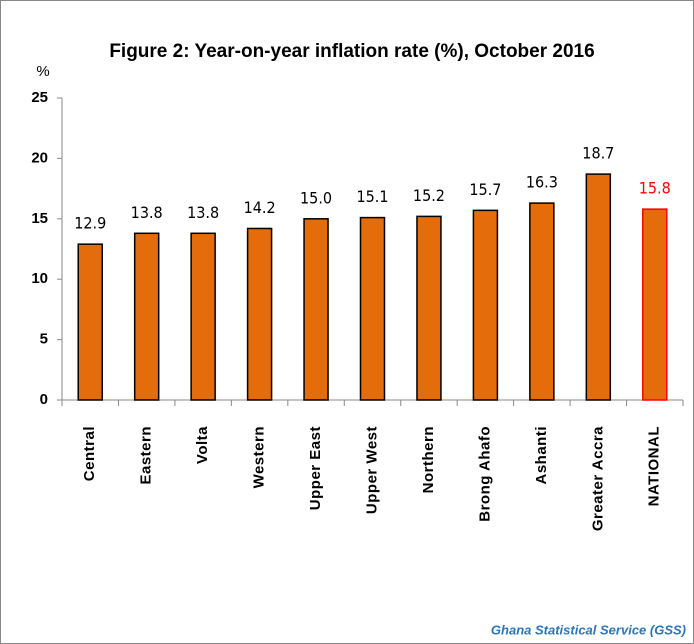 This screenshot has width=694, height=644. What do you see at coordinates (89, 453) in the screenshot?
I see `x-tick-label: Central` at bounding box center [89, 453].